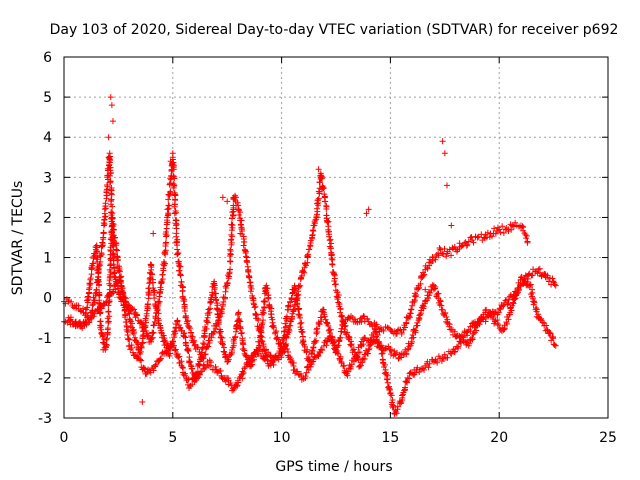 The height and width of the screenshot is (480, 640). What do you see at coordinates (64, 438) in the screenshot?
I see `x-tick-label: 0` at bounding box center [64, 438].